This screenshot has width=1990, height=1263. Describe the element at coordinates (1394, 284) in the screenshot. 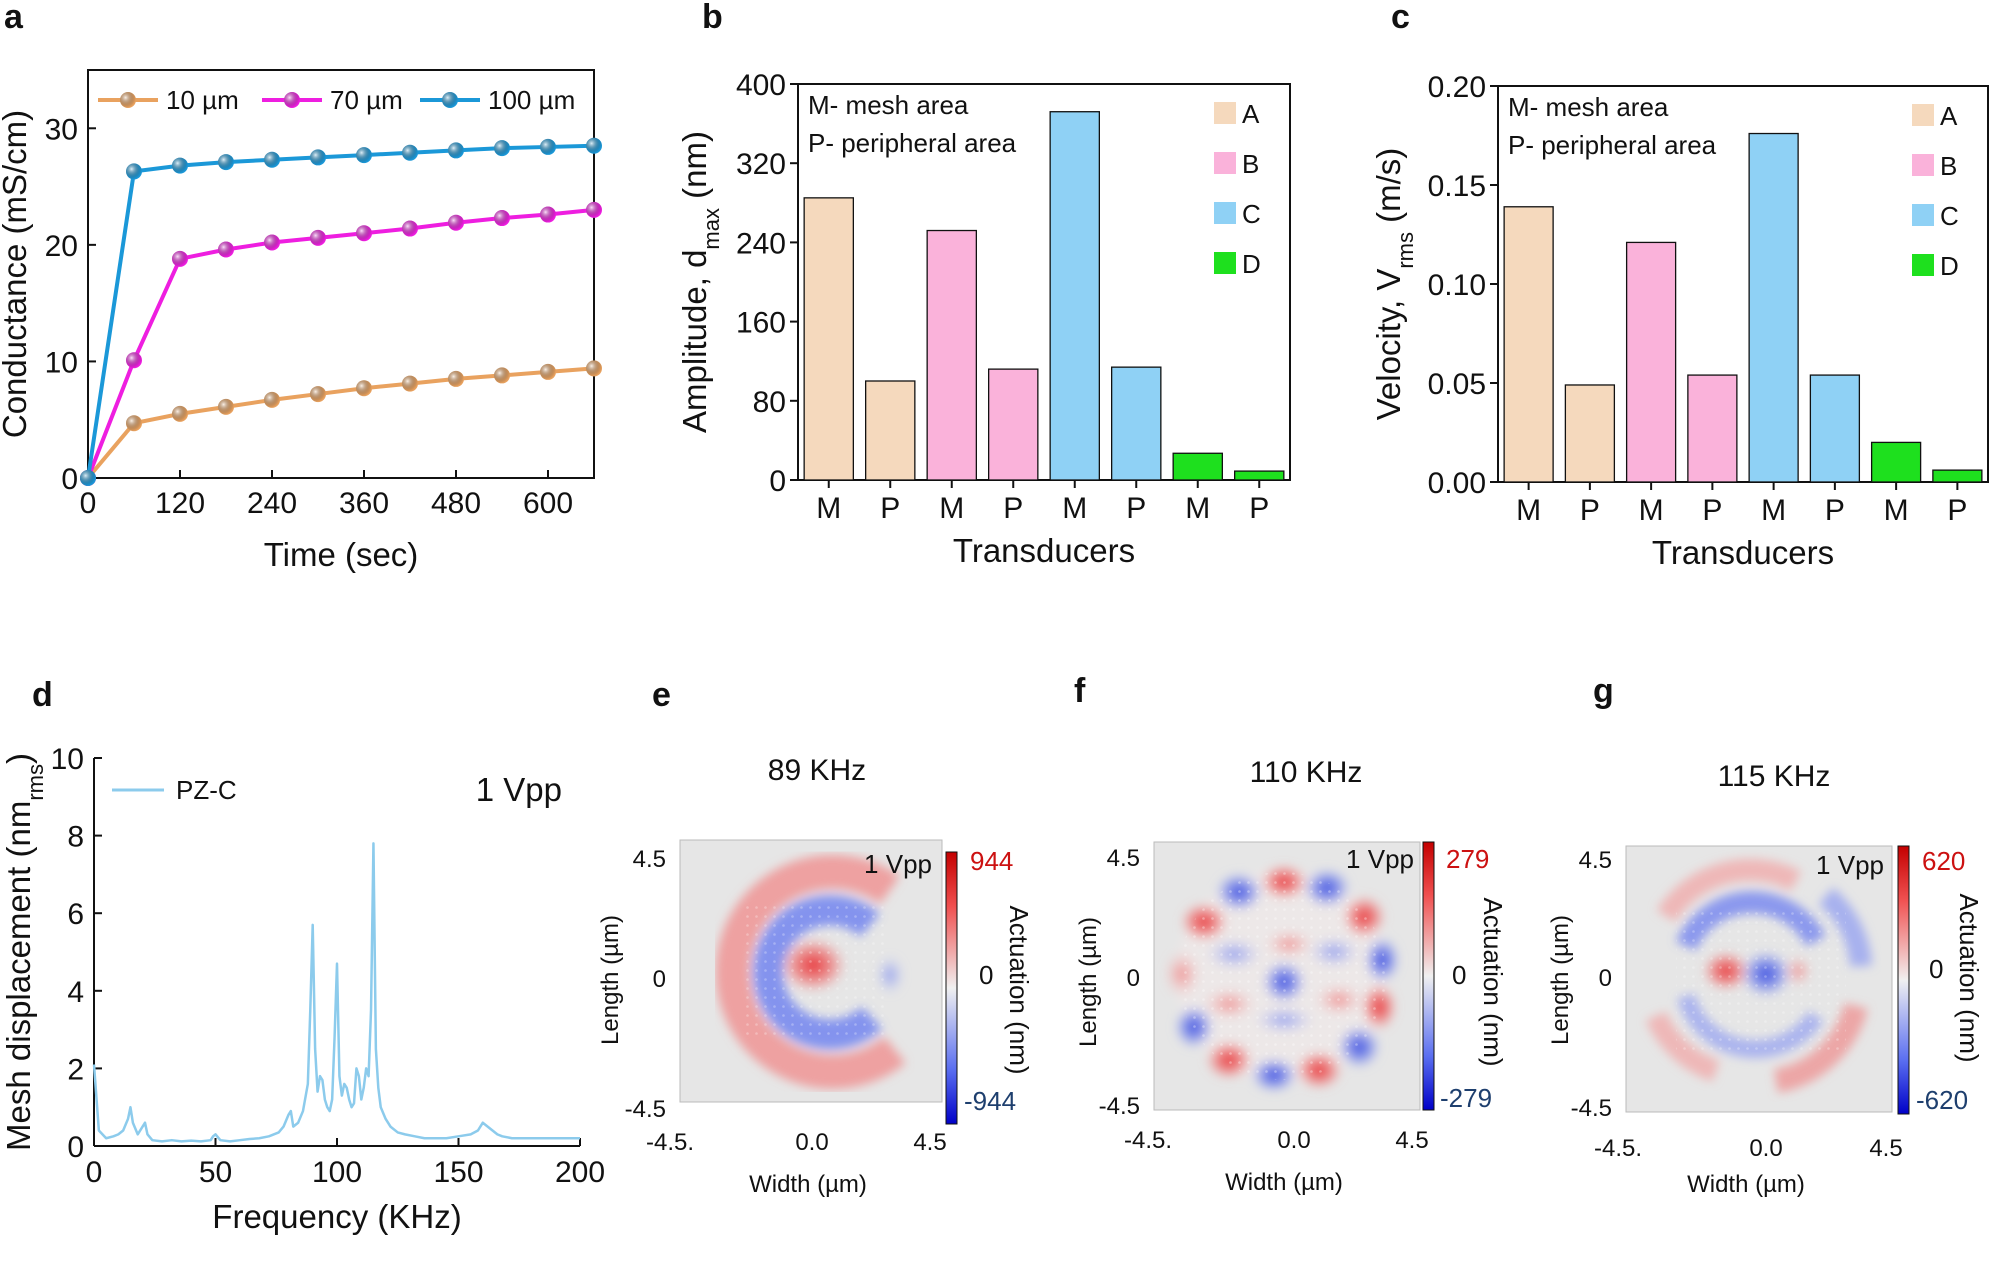

I see `y-axis-label: Velocity, Vrms (m/s)` at that location.